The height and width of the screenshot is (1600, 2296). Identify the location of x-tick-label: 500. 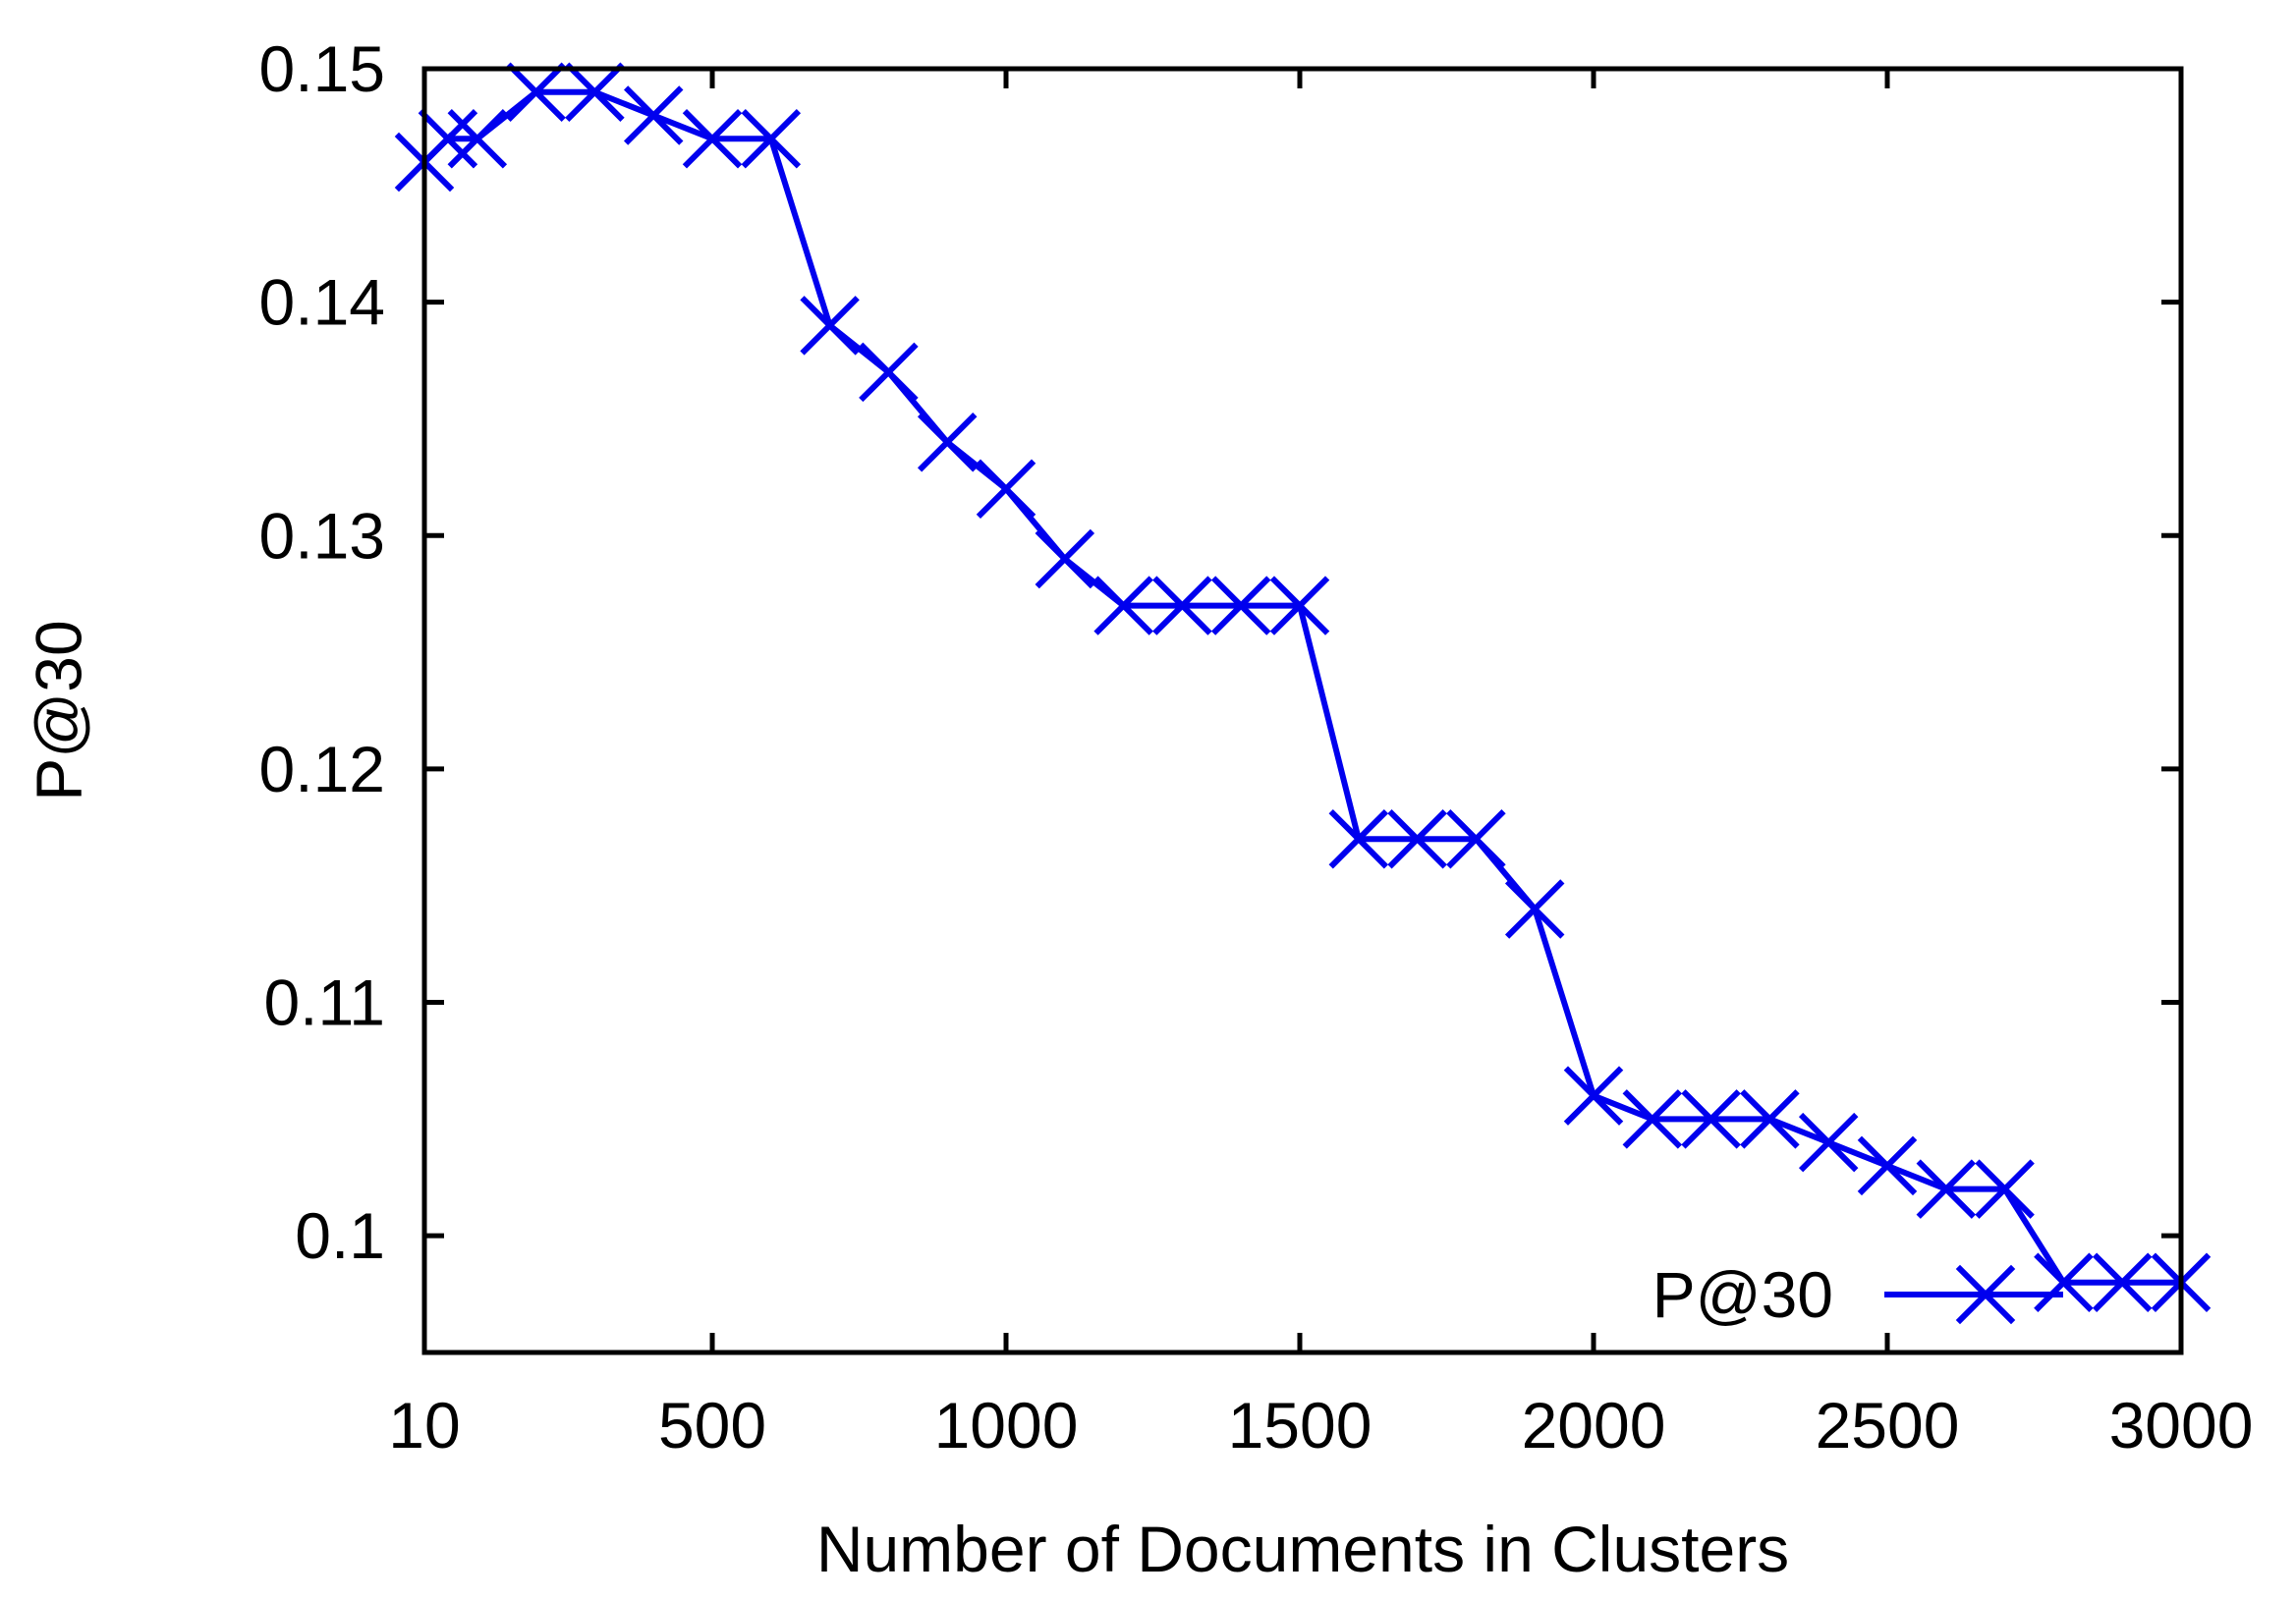
(712, 1425).